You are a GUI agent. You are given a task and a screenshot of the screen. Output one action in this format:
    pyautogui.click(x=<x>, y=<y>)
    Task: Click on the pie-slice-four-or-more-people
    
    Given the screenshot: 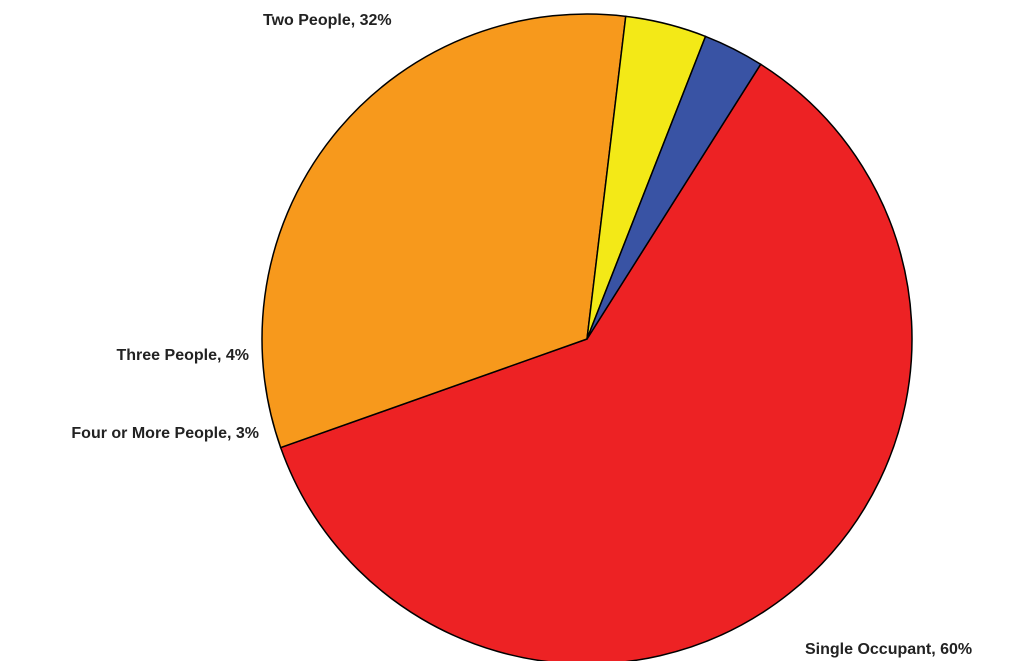 What is the action you would take?
    pyautogui.click(x=674, y=187)
    